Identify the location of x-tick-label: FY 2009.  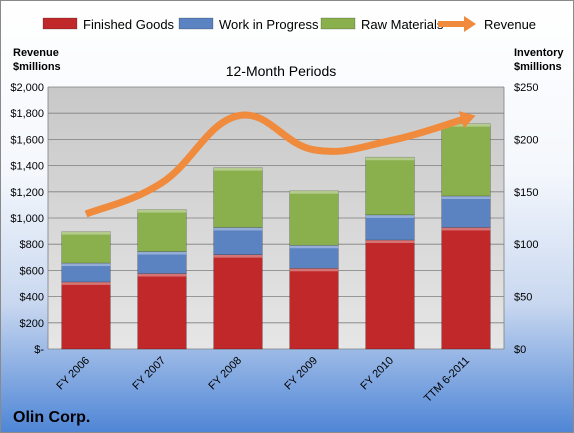
(301, 374).